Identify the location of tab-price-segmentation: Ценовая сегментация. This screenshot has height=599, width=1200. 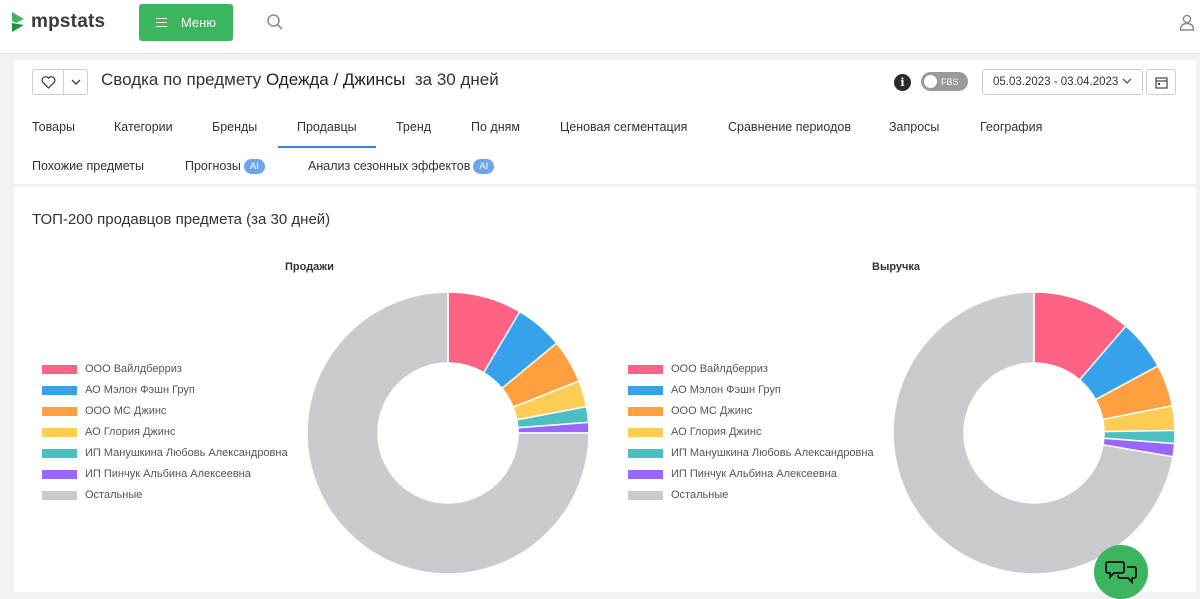
(624, 127).